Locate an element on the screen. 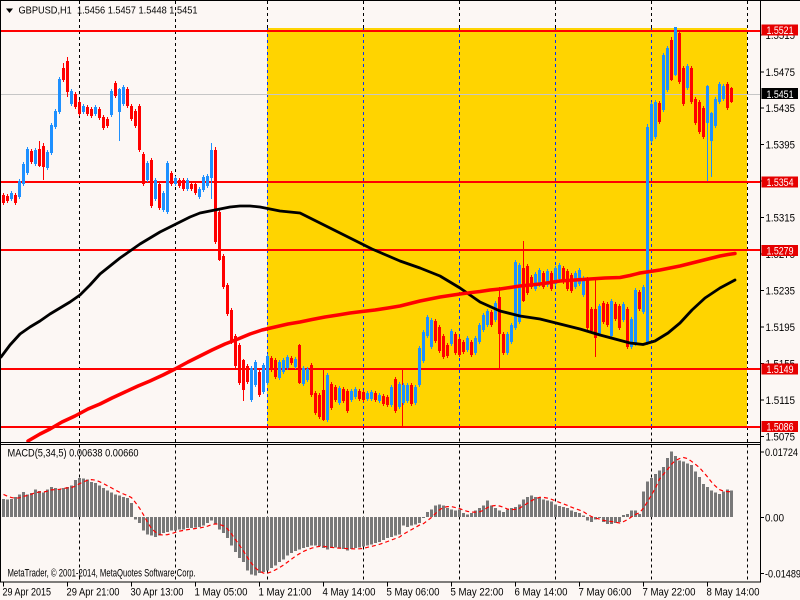 Image resolution: width=800 pixels, height=600 pixels. svg-text: 30 Apr 13:00 is located at coordinates (157, 593).